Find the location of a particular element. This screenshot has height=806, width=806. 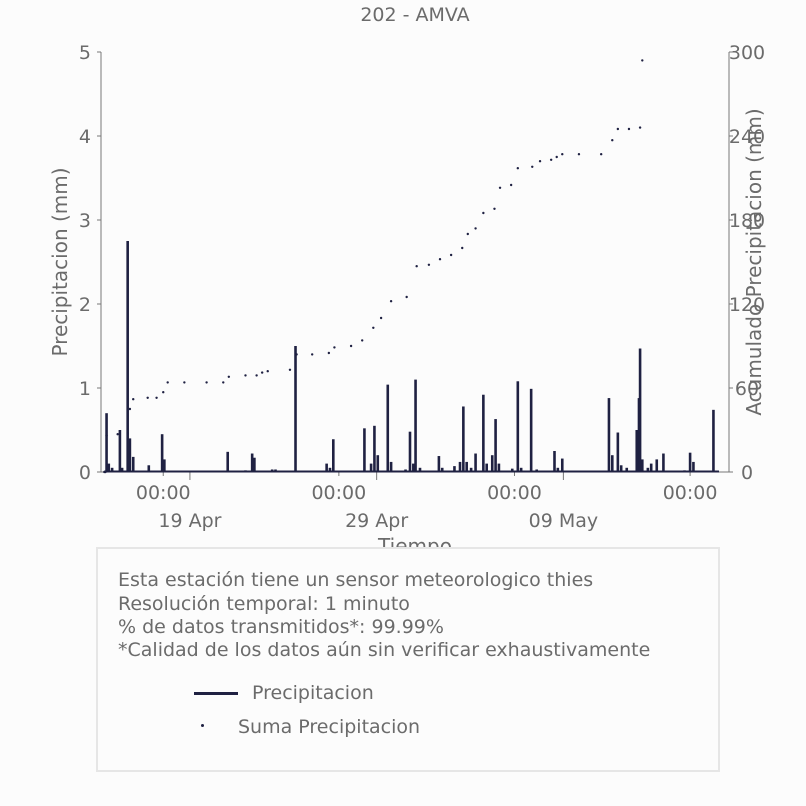

x-tick-label-date: 29 Apr is located at coordinates (376, 521).